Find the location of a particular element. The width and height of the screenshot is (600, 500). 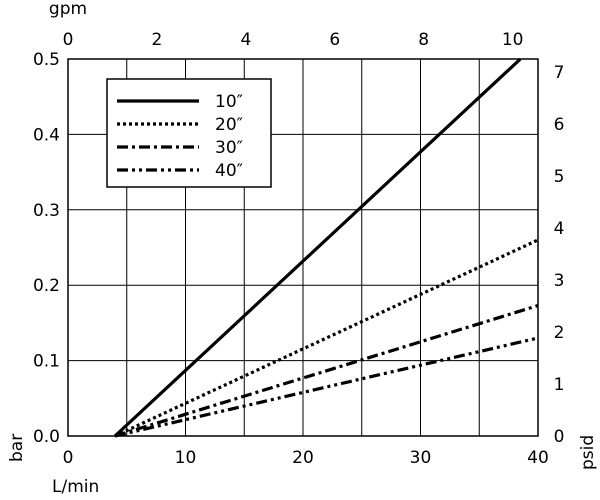

y-right-tick-label: 0 is located at coordinates (559, 437).